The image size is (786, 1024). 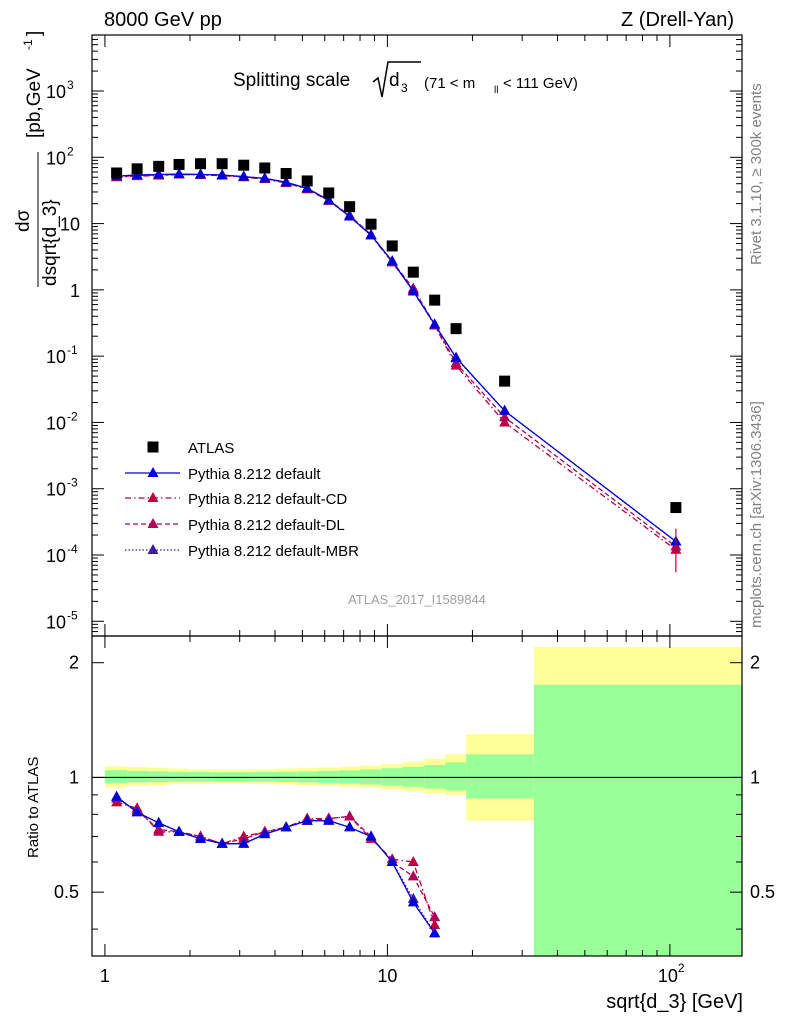 I want to click on x-tick-label: 10 2, so click(x=671, y=973).